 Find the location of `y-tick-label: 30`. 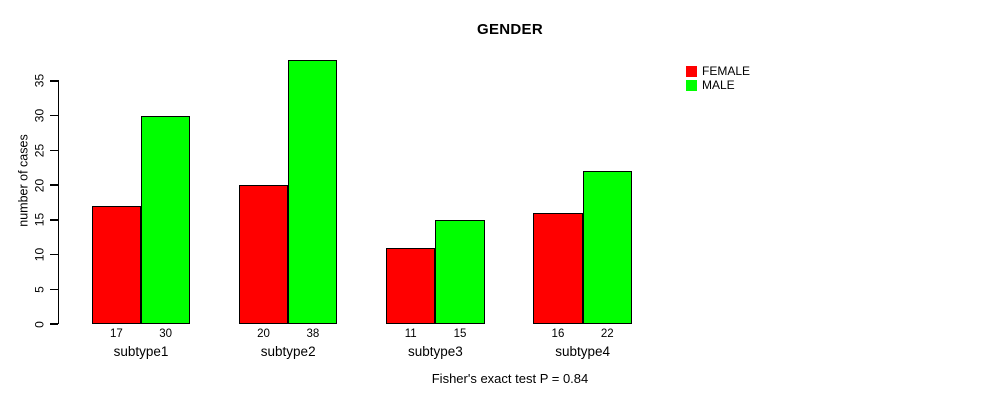

y-tick-label: 30 is located at coordinates (39, 115).